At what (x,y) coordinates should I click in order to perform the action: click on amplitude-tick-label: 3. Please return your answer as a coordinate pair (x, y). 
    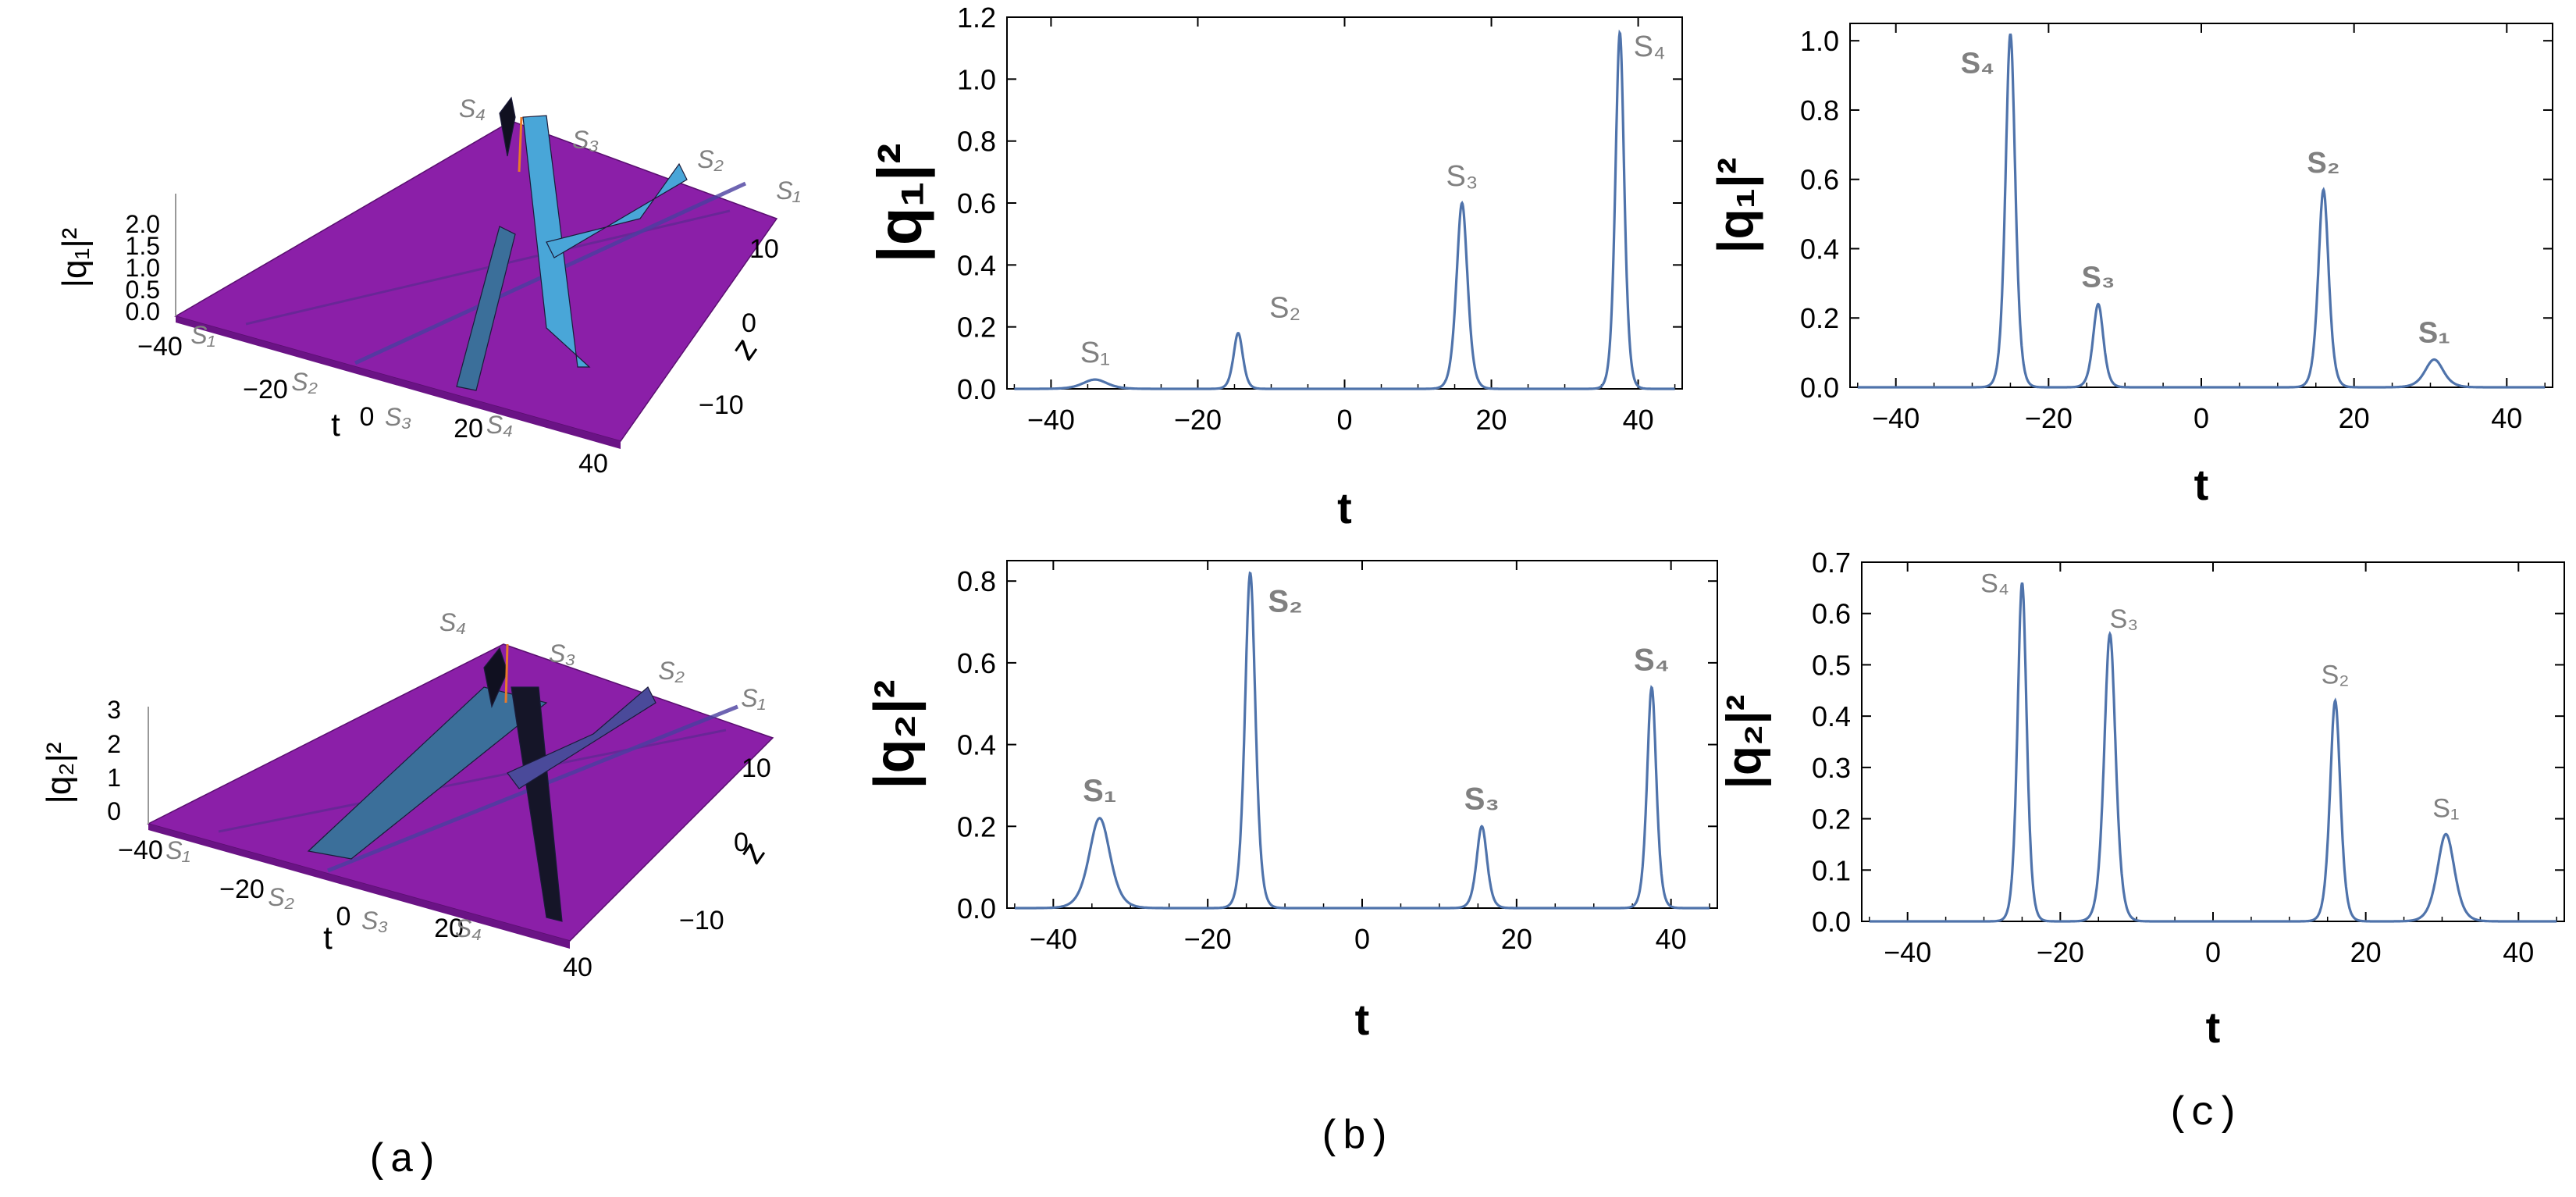
    Looking at the image, I should click on (114, 710).